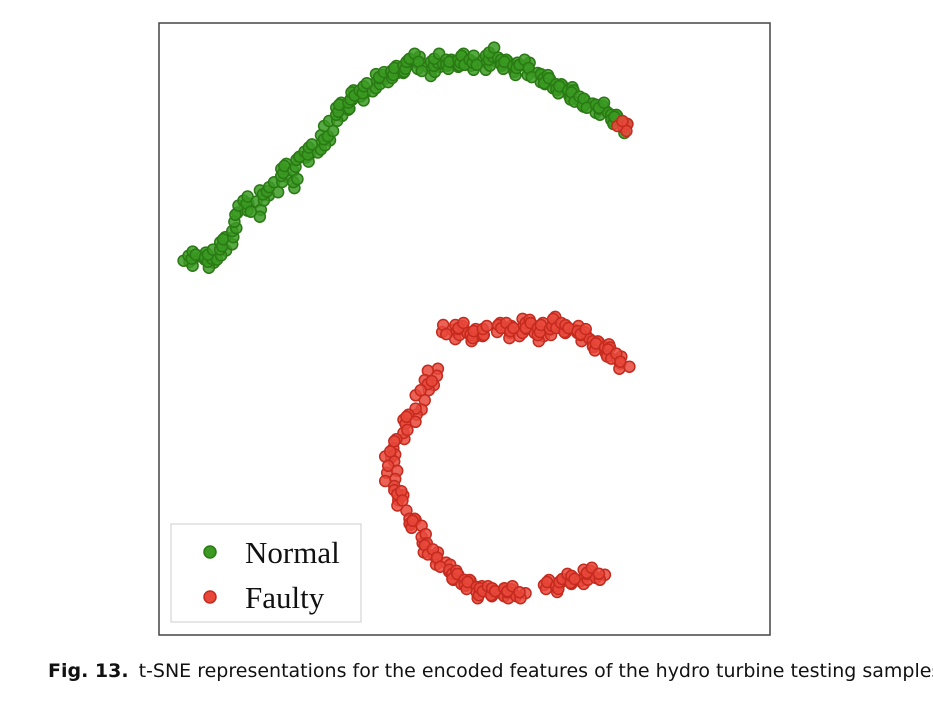  What do you see at coordinates (88, 671) in the screenshot?
I see `figure-label: Fig. 13.` at bounding box center [88, 671].